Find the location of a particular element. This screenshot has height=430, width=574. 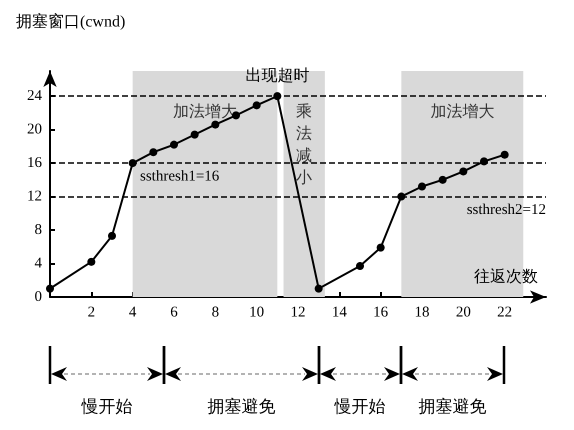

y-tick-label: 20 is located at coordinates (34, 130).